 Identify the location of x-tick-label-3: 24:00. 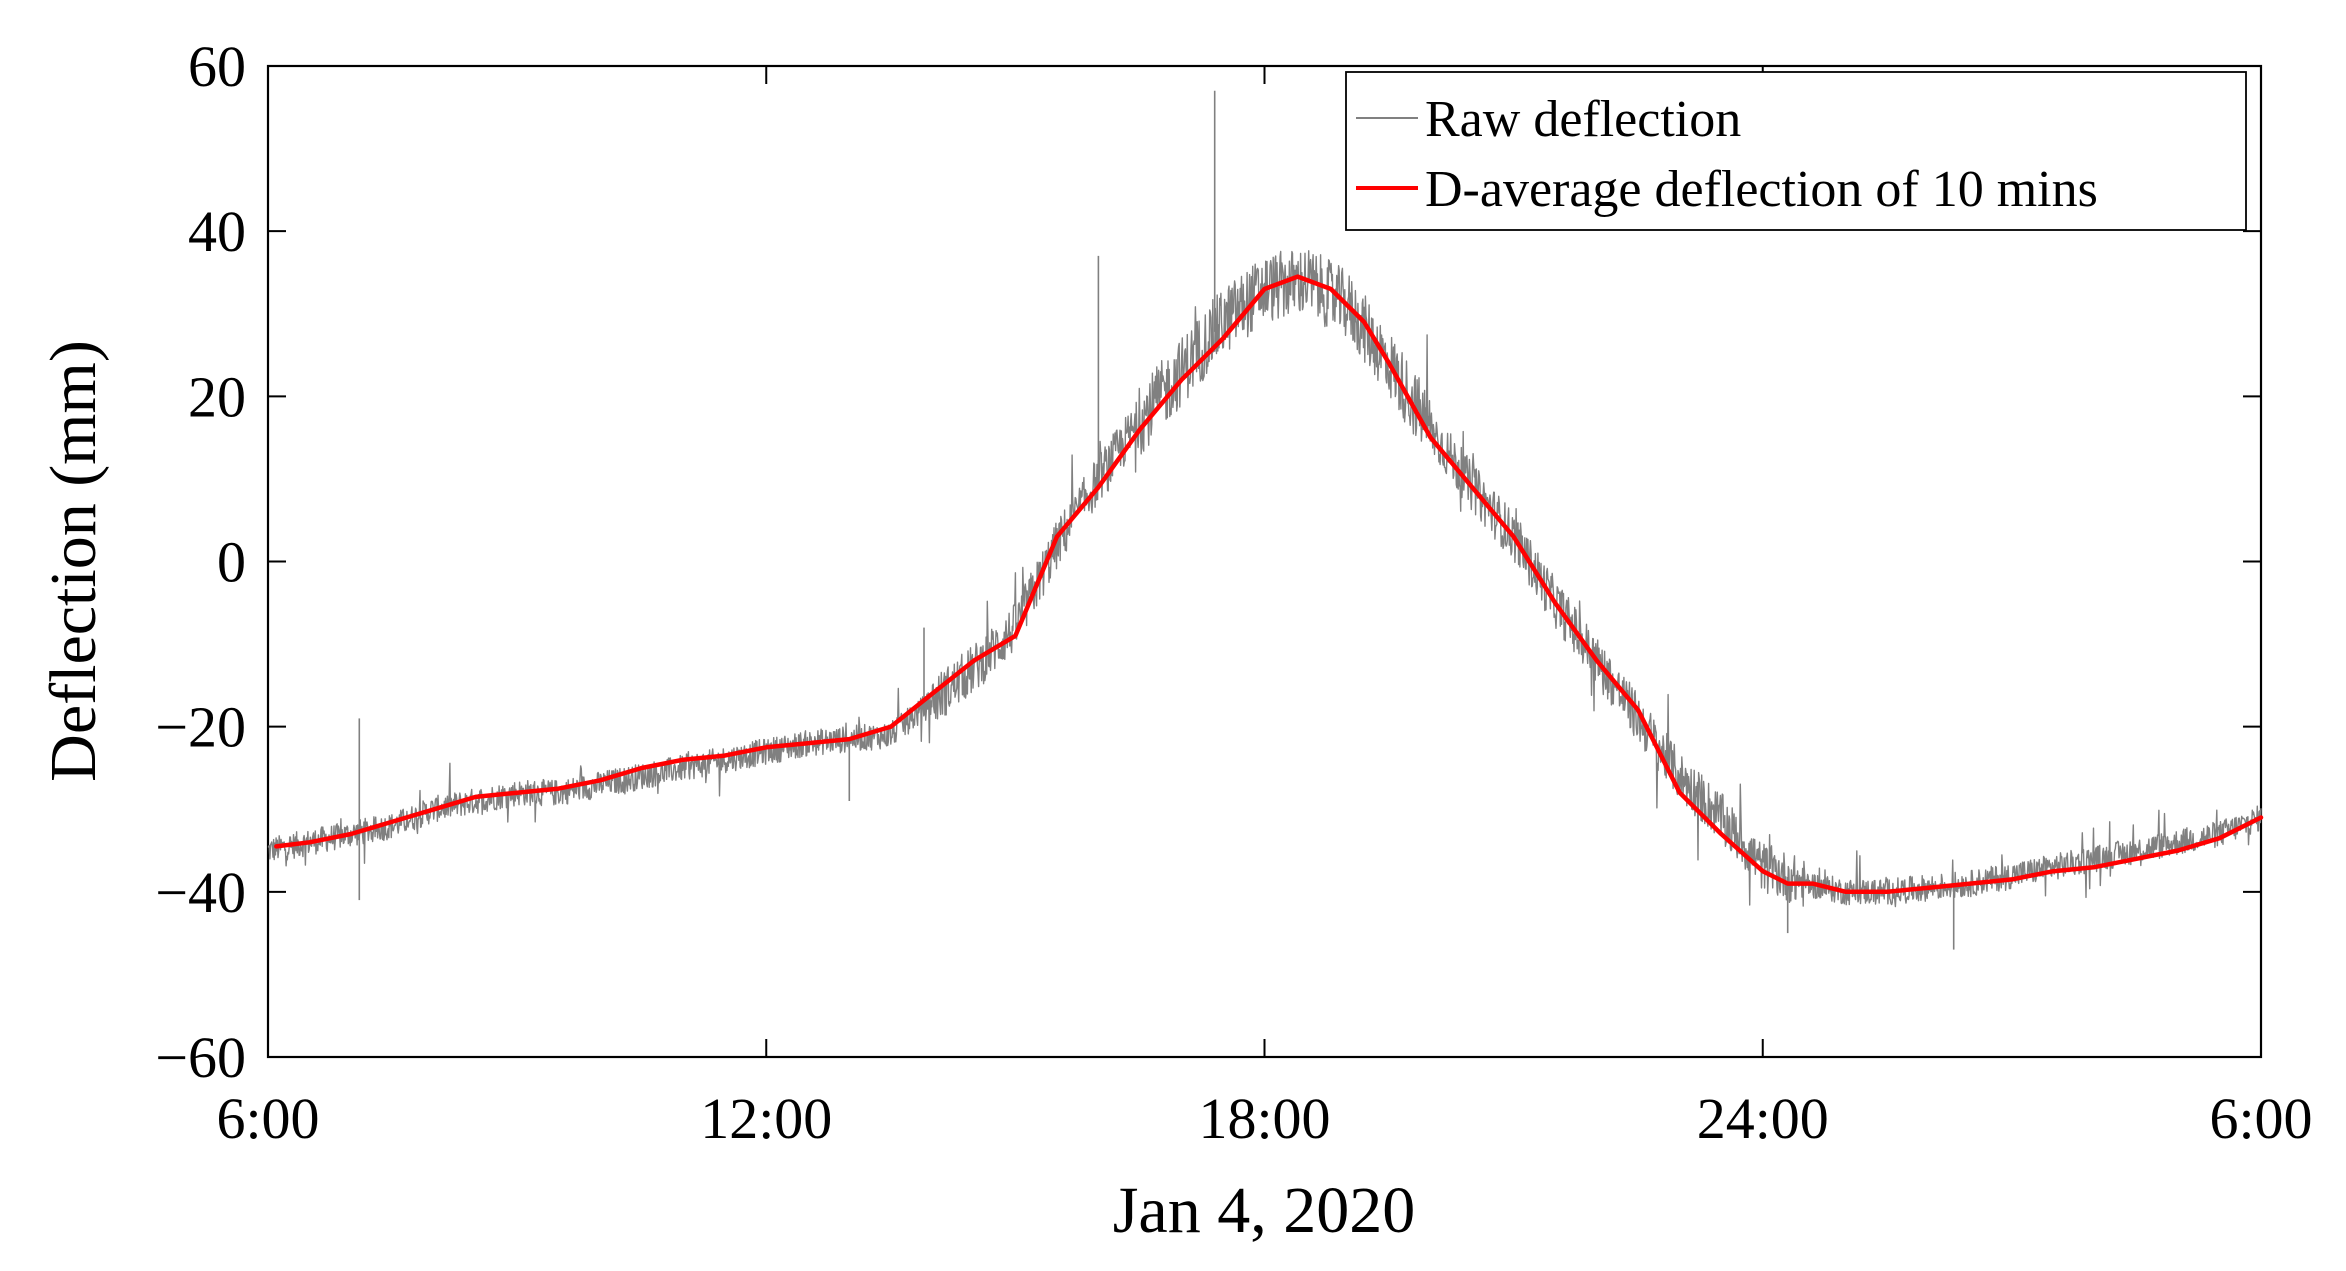
(1763, 1118).